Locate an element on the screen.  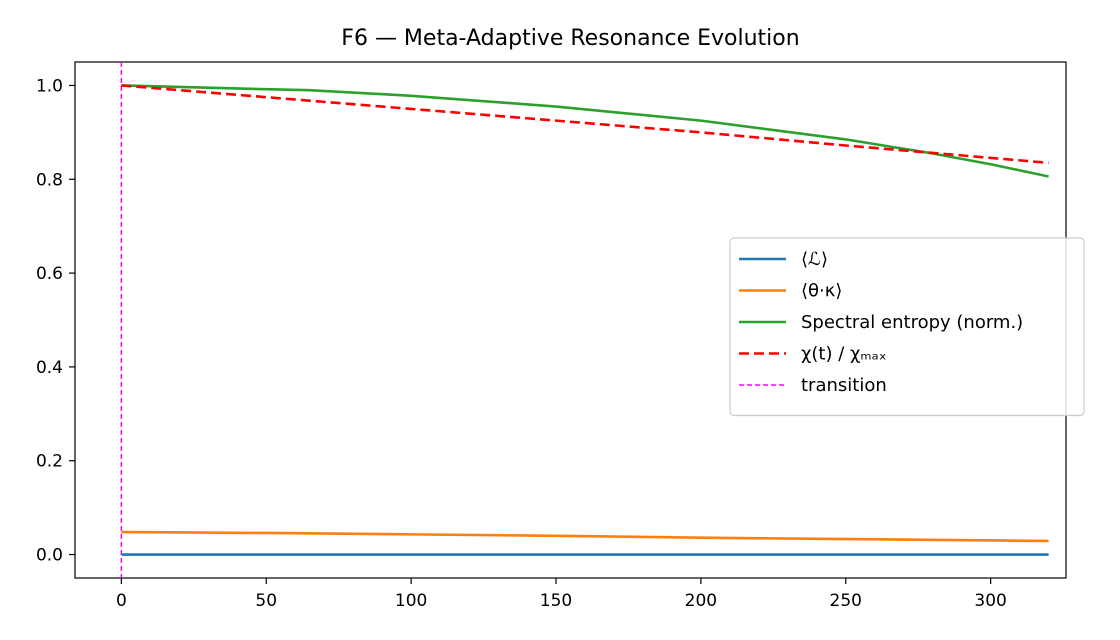
y-tick-label: 0.4 is located at coordinates (49, 368).